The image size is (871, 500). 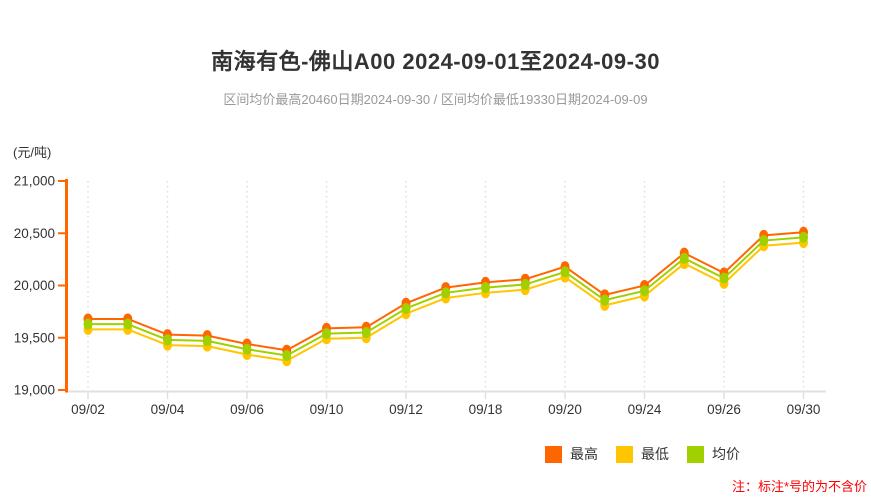 What do you see at coordinates (168, 409) in the screenshot?
I see `x-tick-label: 09/04` at bounding box center [168, 409].